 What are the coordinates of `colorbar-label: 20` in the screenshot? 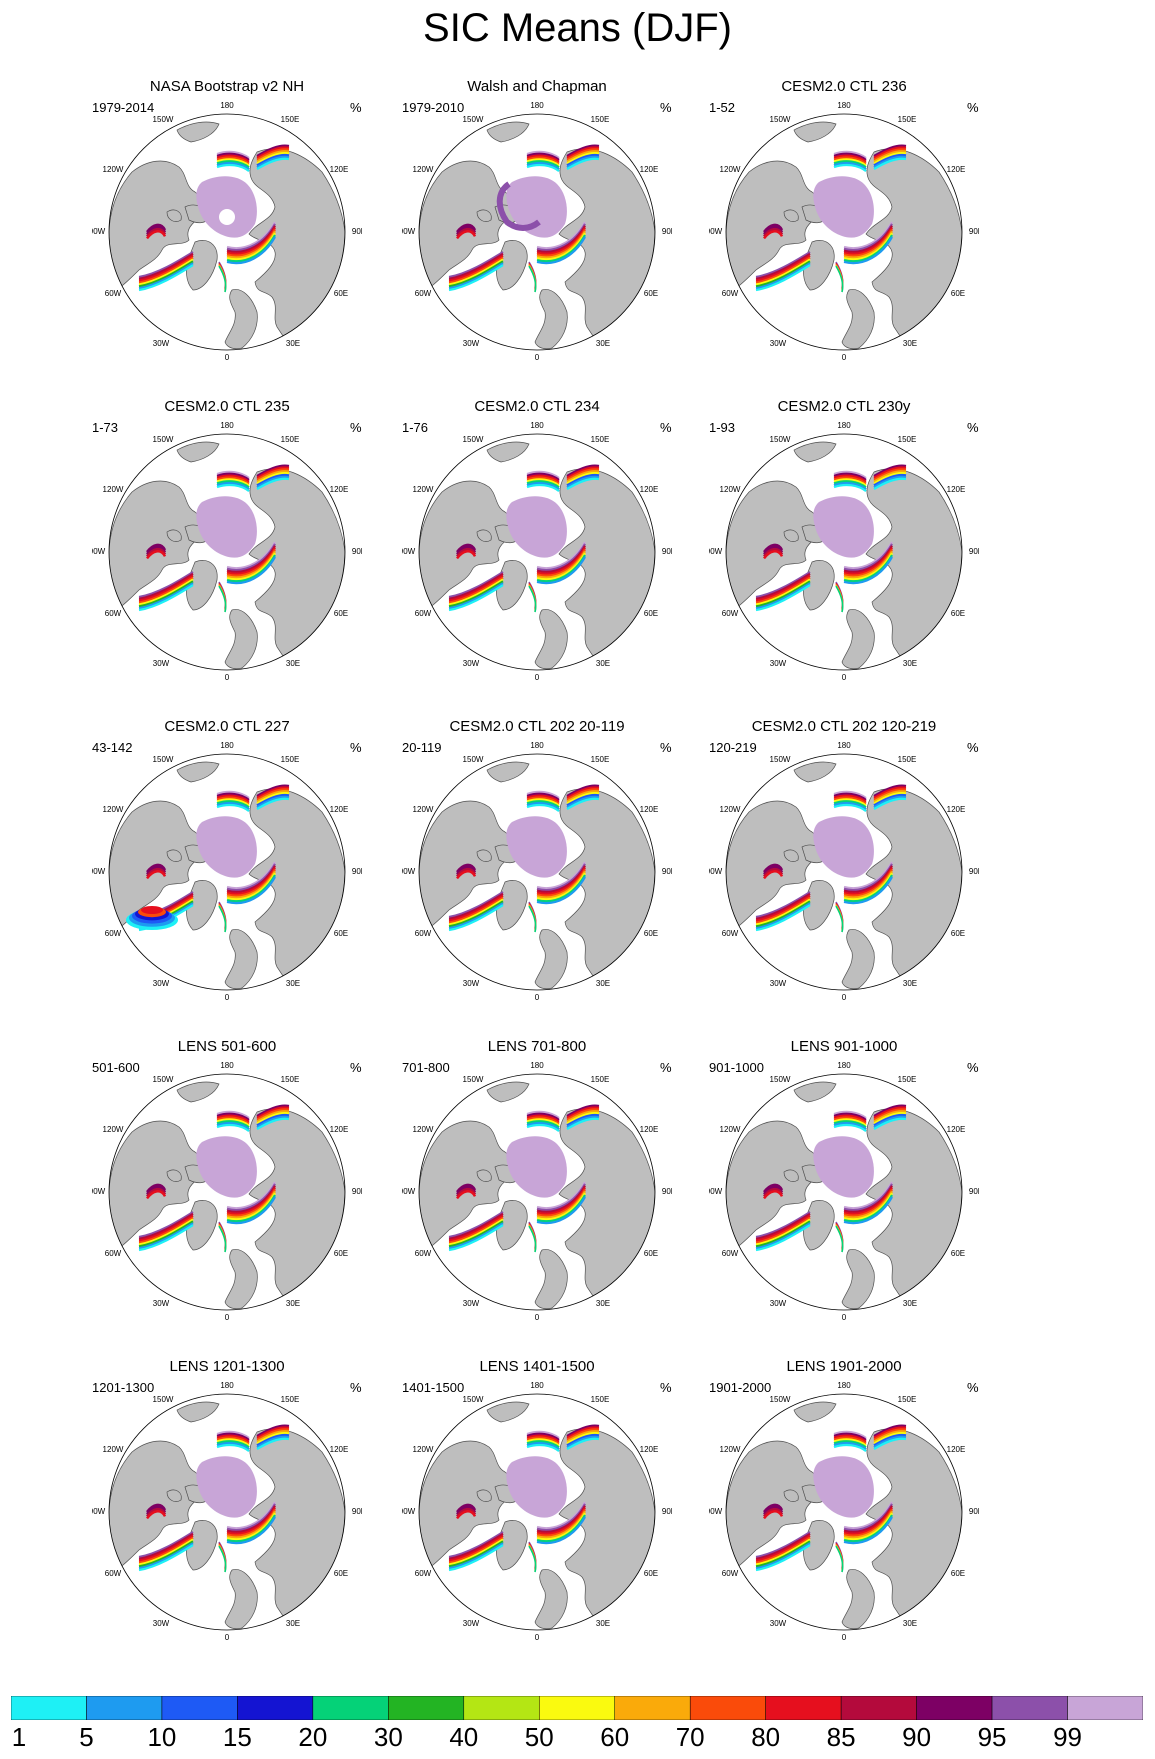 It's located at (313, 1737).